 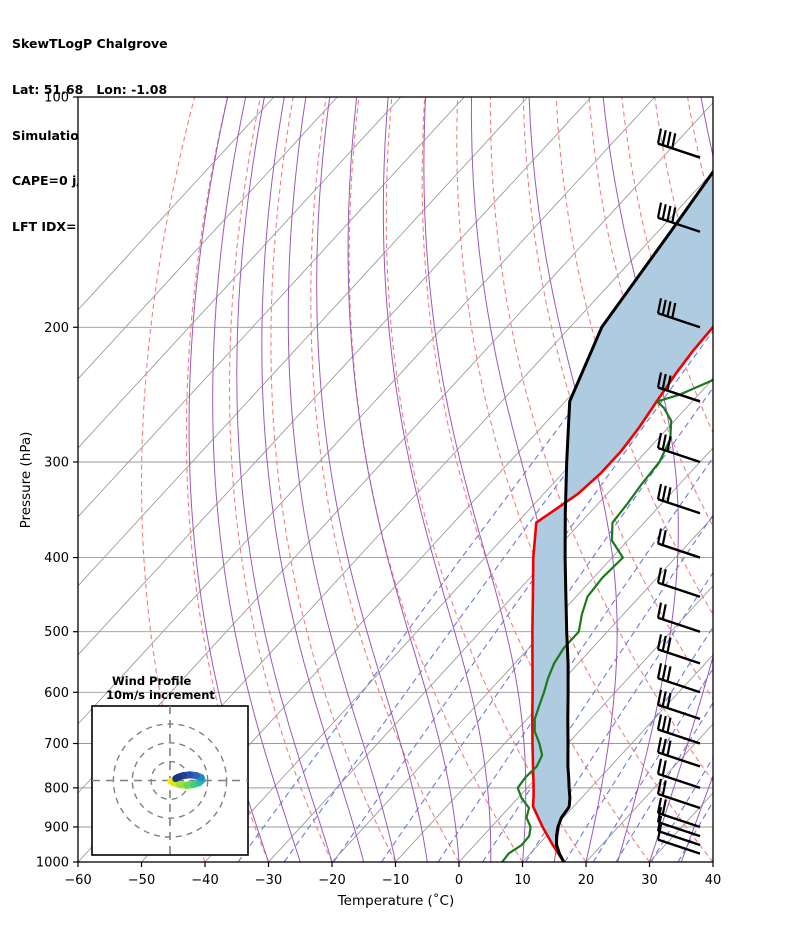 I want to click on parcel-path-curve, so click(x=621, y=593).